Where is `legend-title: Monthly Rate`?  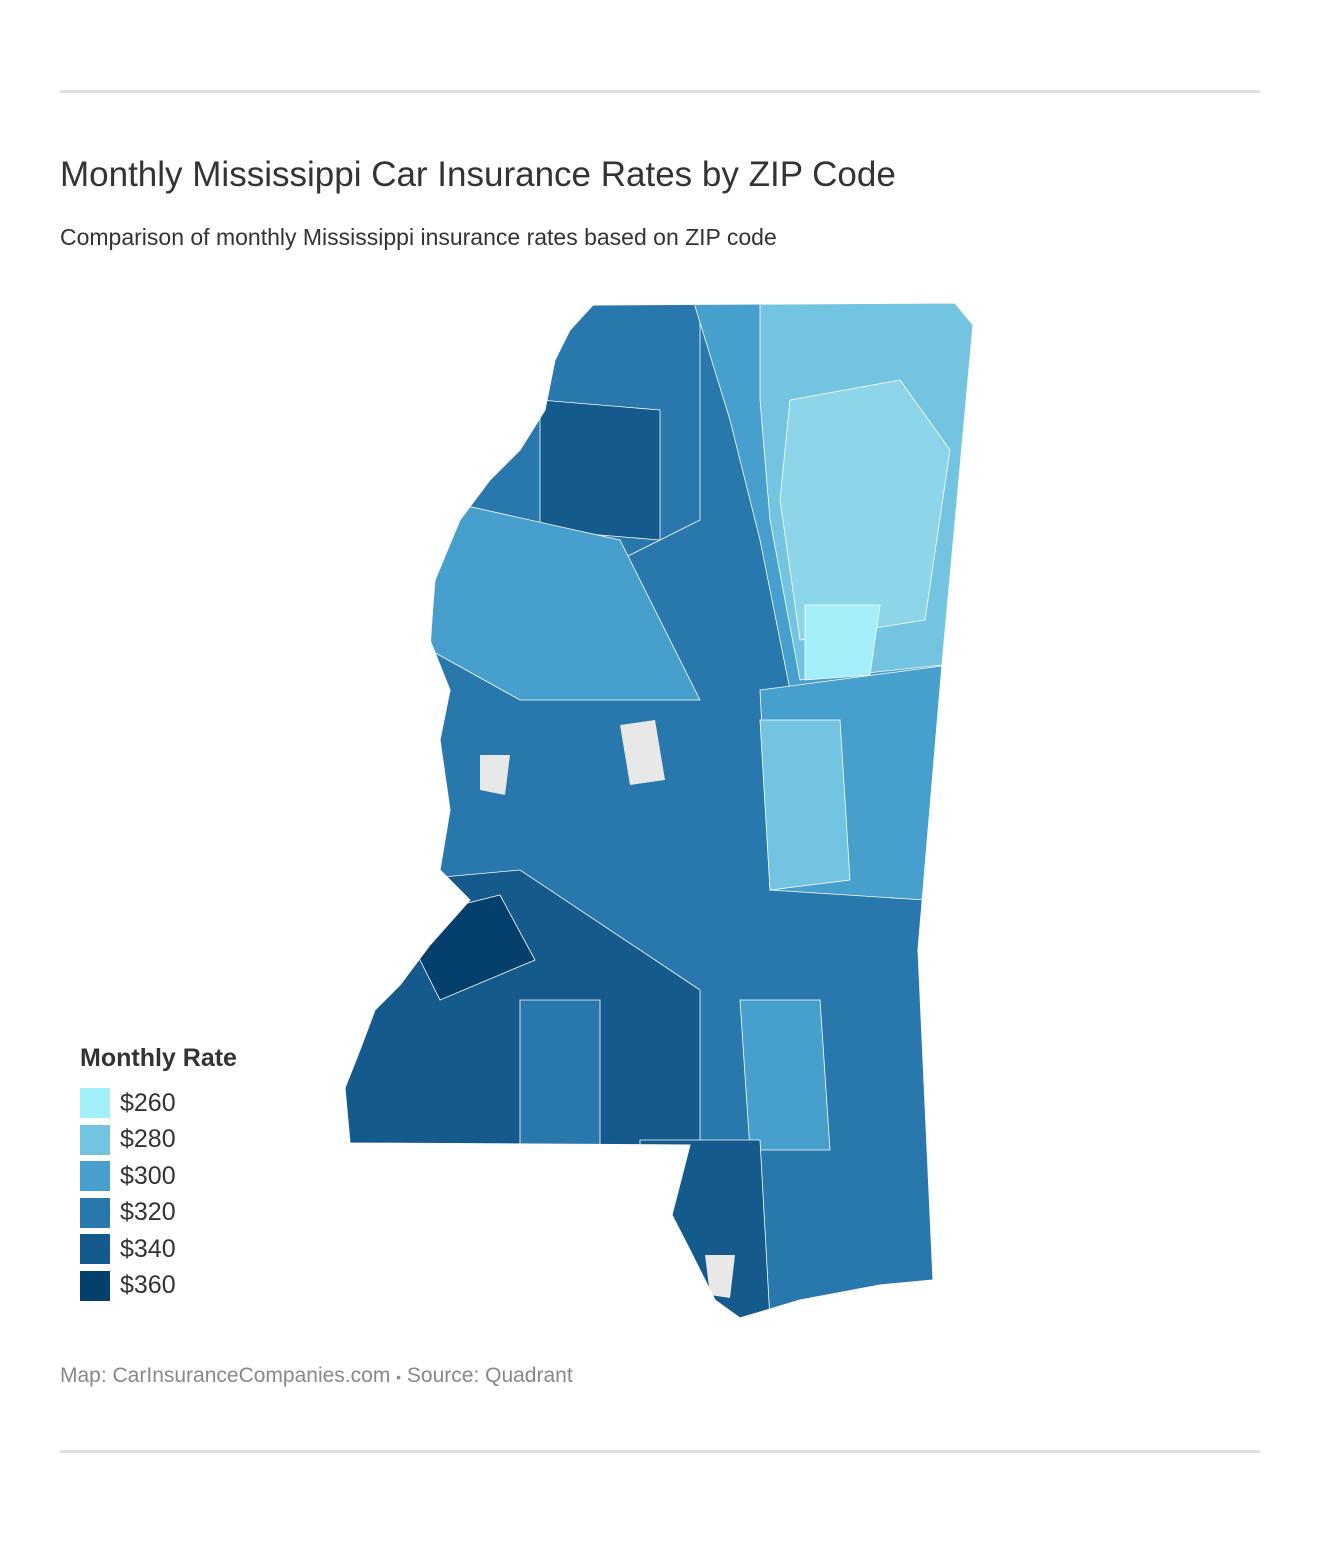
legend-title: Monthly Rate is located at coordinates (158, 1058).